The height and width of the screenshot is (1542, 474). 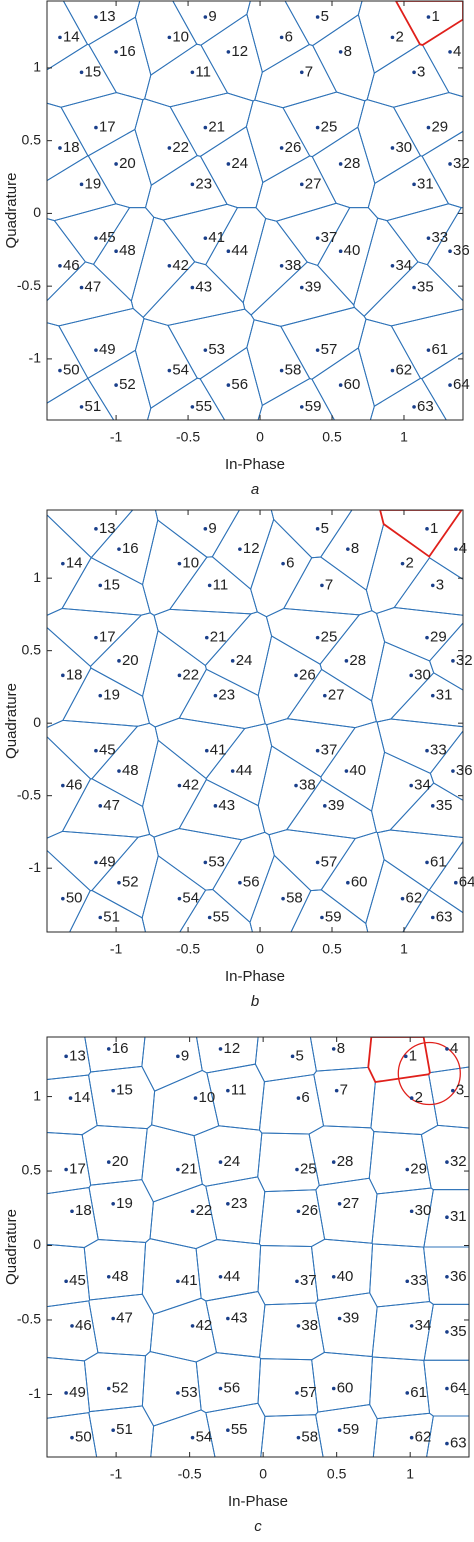 What do you see at coordinates (307, 785) in the screenshot?
I see `point-label: 38` at bounding box center [307, 785].